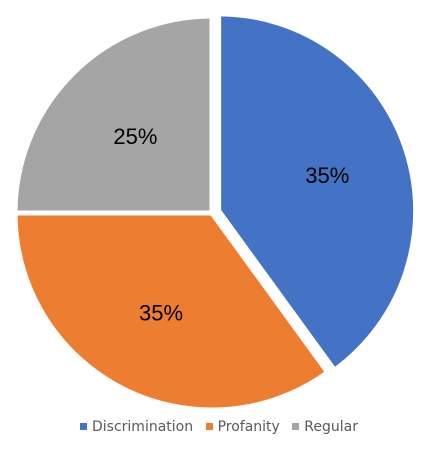 Image resolution: width=438 pixels, height=467 pixels. Describe the element at coordinates (143, 427) in the screenshot. I see `legend-label-discrimination: Discrimination` at that location.